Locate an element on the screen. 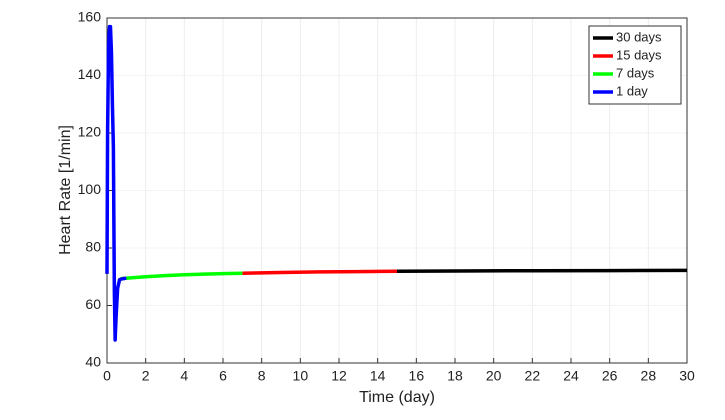  x-tick-label: 28 is located at coordinates (649, 376).